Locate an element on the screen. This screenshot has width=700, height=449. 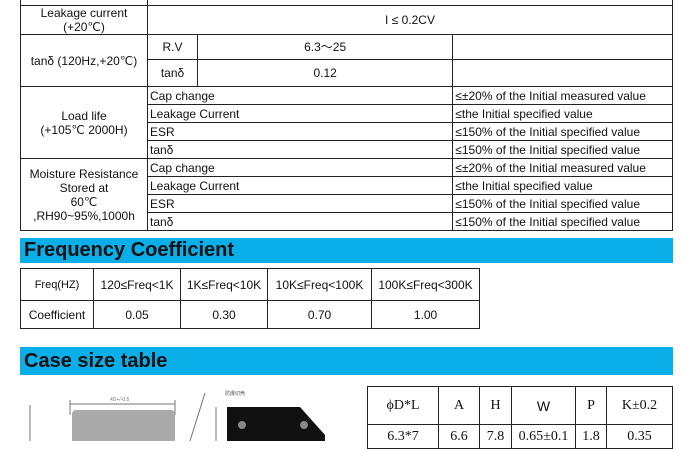
freq-header: Freq(HZ) is located at coordinates (57, 284).